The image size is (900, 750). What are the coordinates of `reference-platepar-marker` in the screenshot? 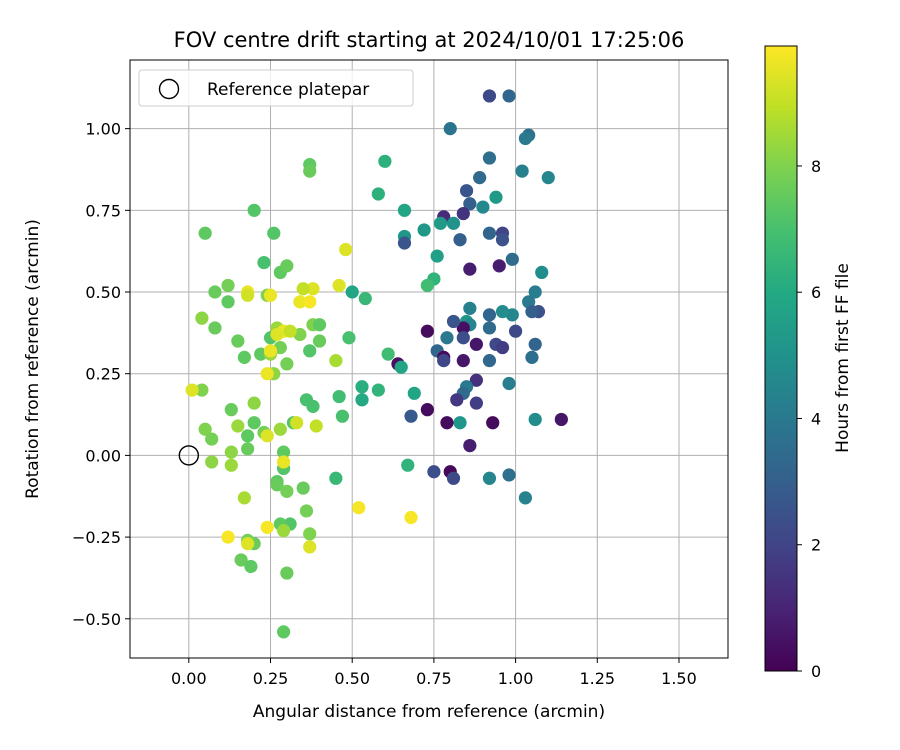 It's located at (189, 455).